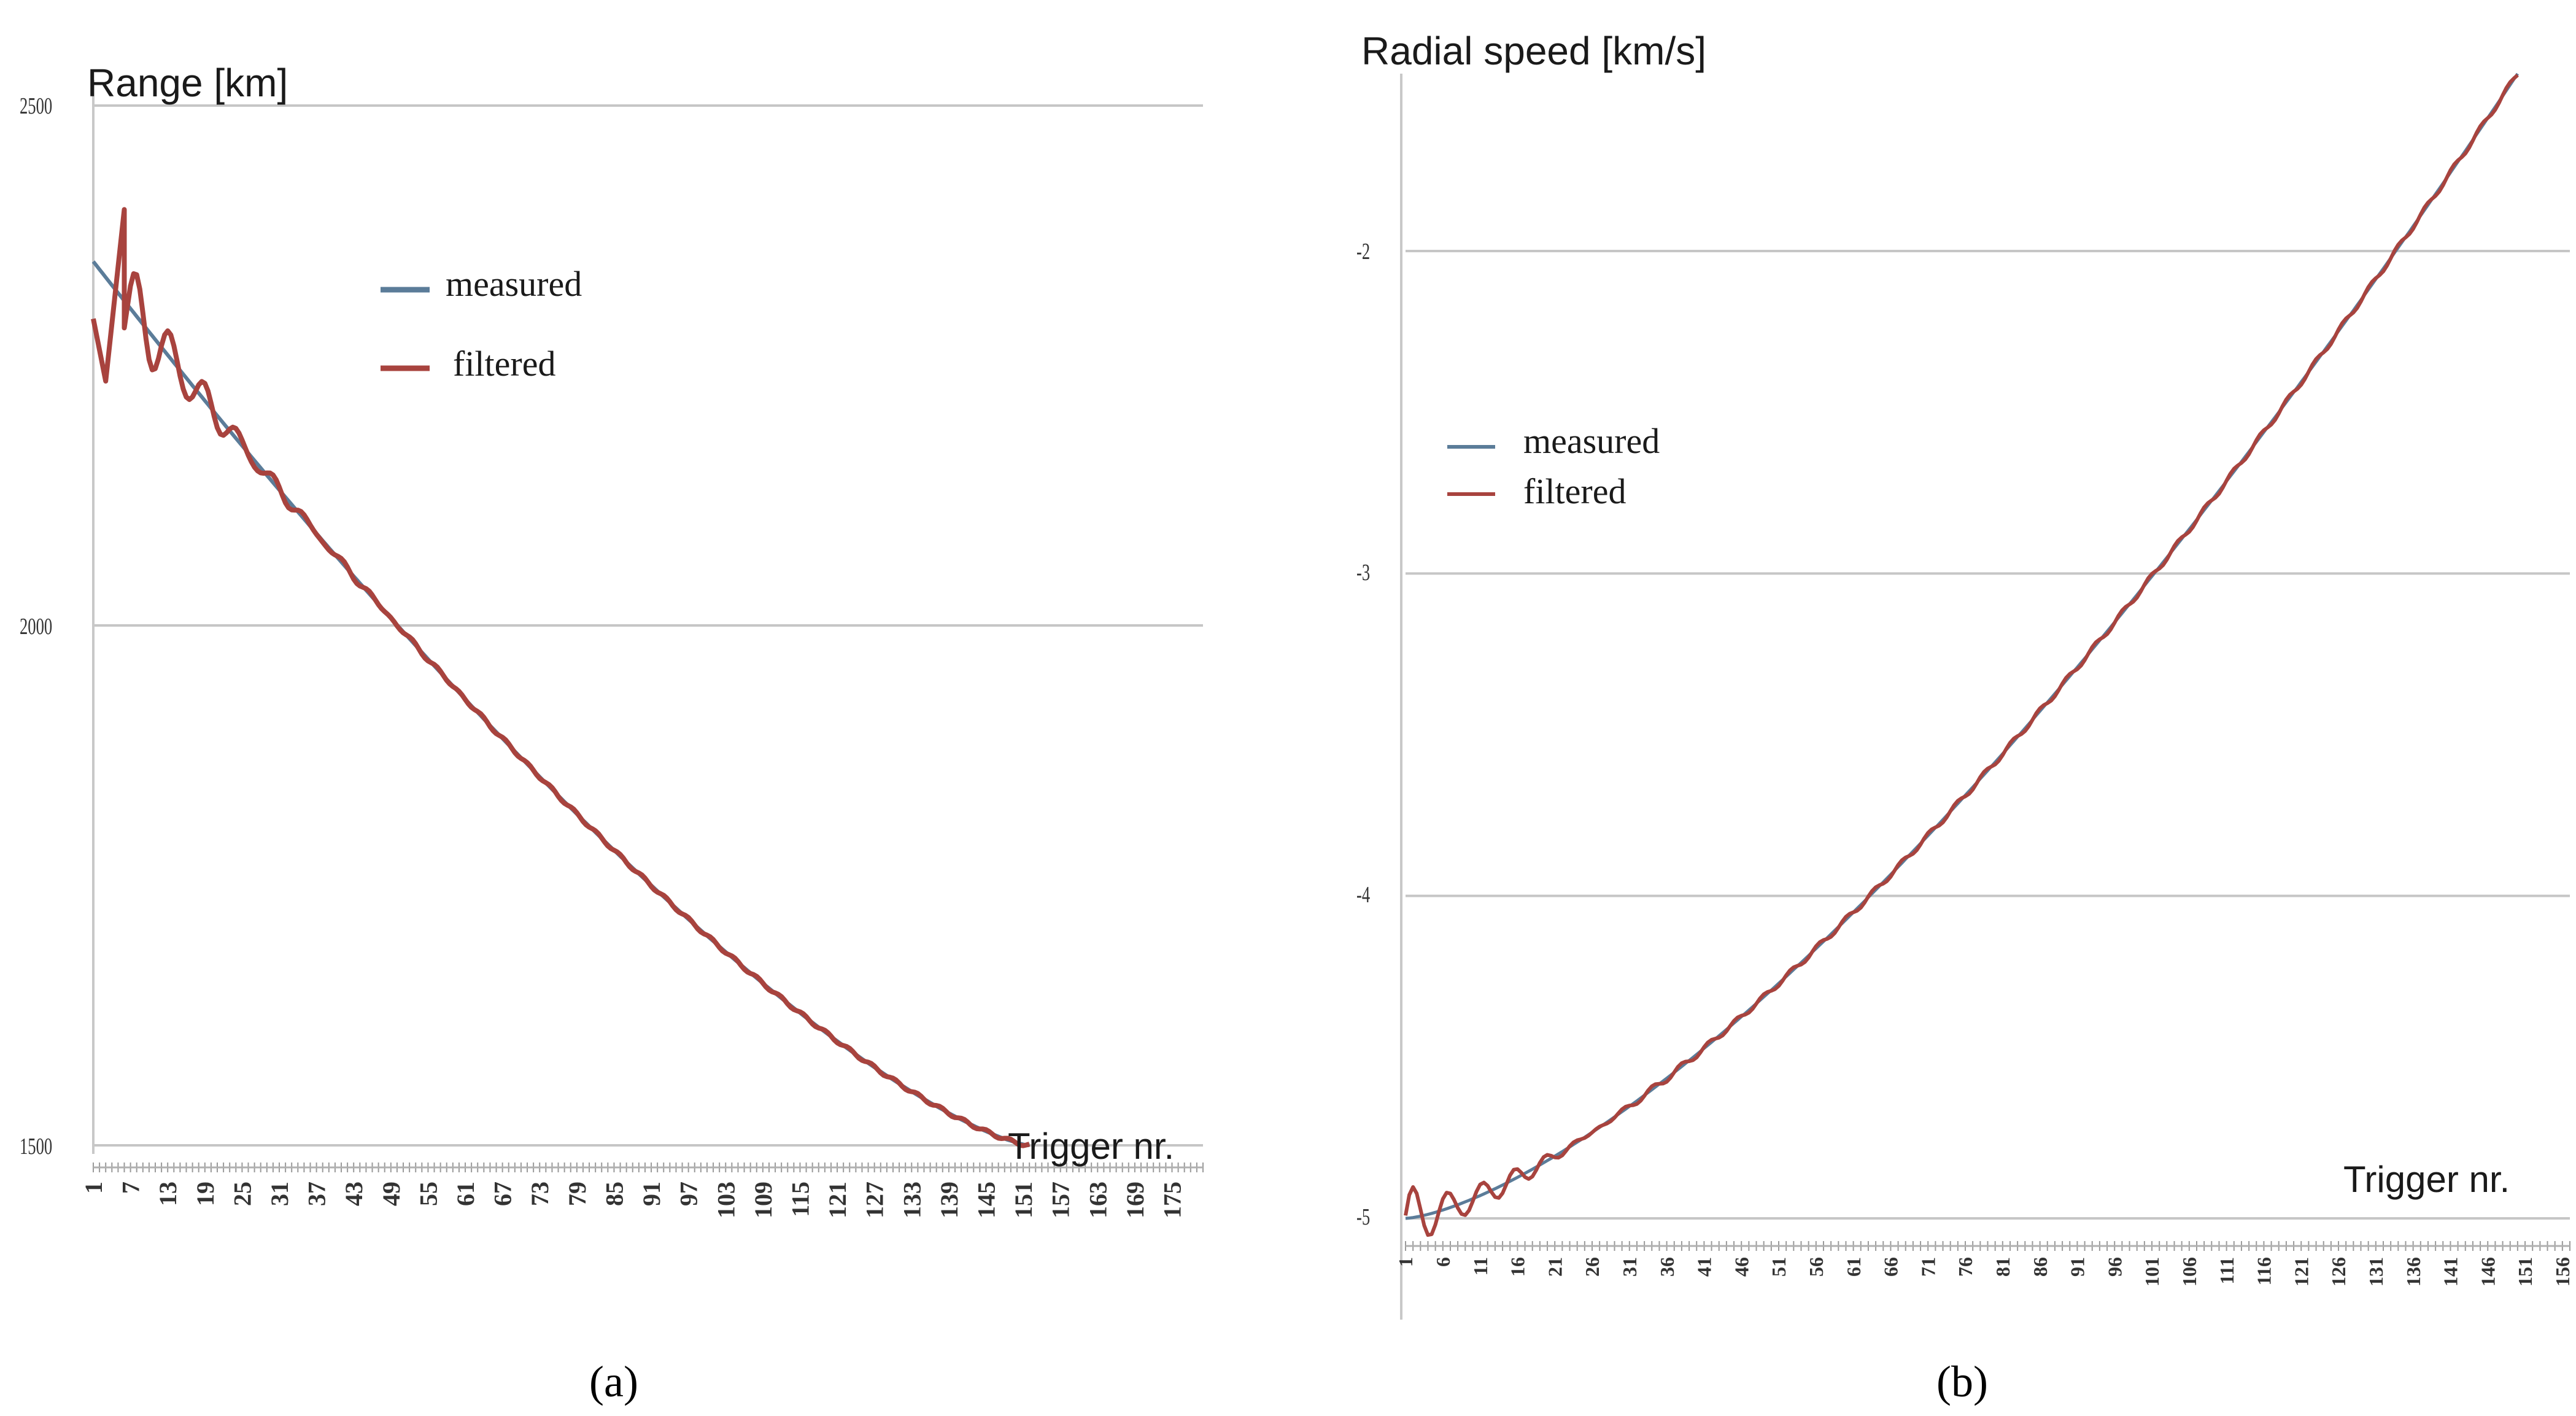 Image resolution: width=2576 pixels, height=1416 pixels. I want to click on x-tick-label: 131, so click(2376, 1271).